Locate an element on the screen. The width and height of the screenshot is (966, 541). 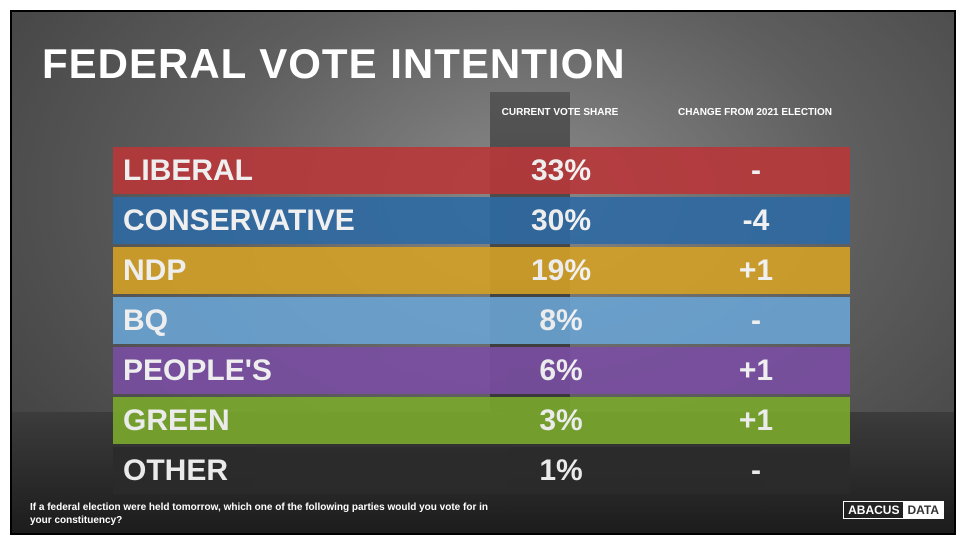
vote-share: 19% is located at coordinates (561, 270).